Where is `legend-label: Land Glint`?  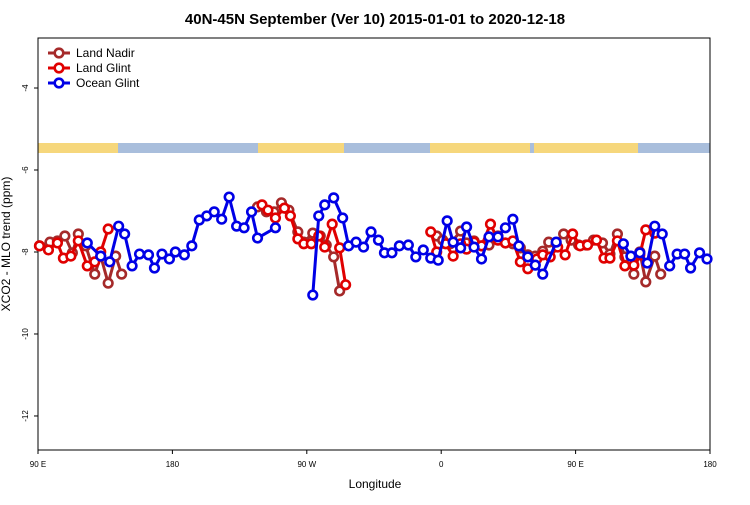
legend-label: Land Glint is located at coordinates (103, 68).